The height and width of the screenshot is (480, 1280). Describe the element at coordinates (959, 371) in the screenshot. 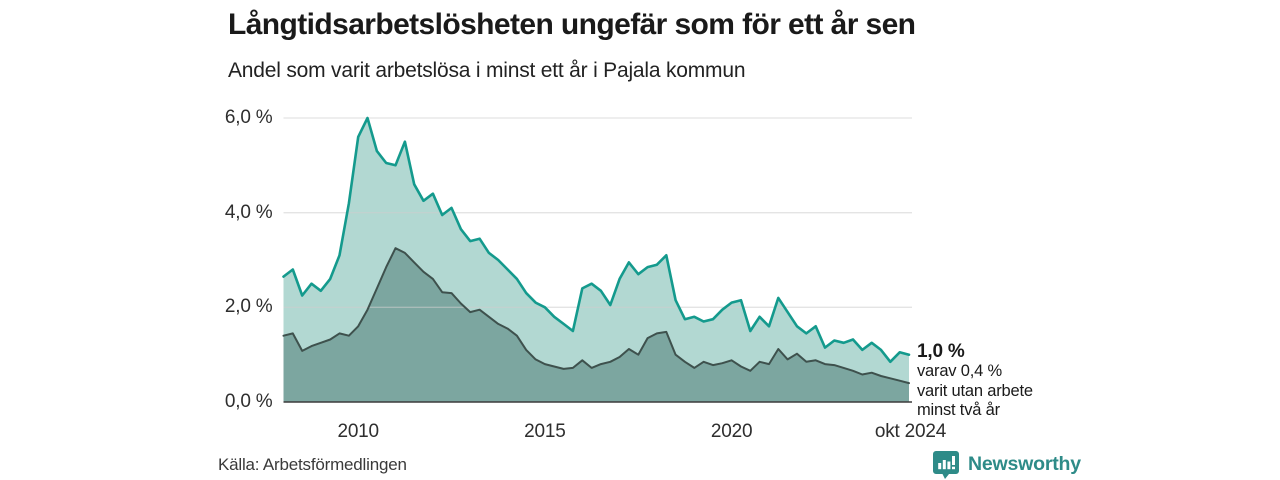

I see `annotation-line: varav 0,4 %` at that location.